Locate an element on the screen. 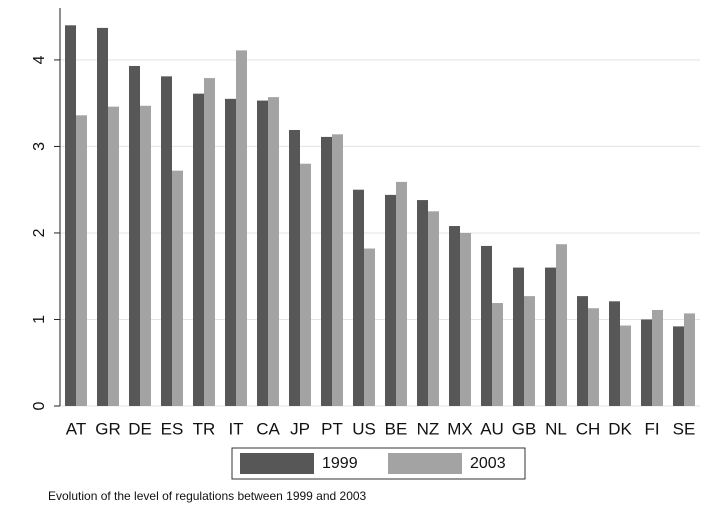 The width and height of the screenshot is (708, 510). legend-label: 2003 is located at coordinates (488, 463).